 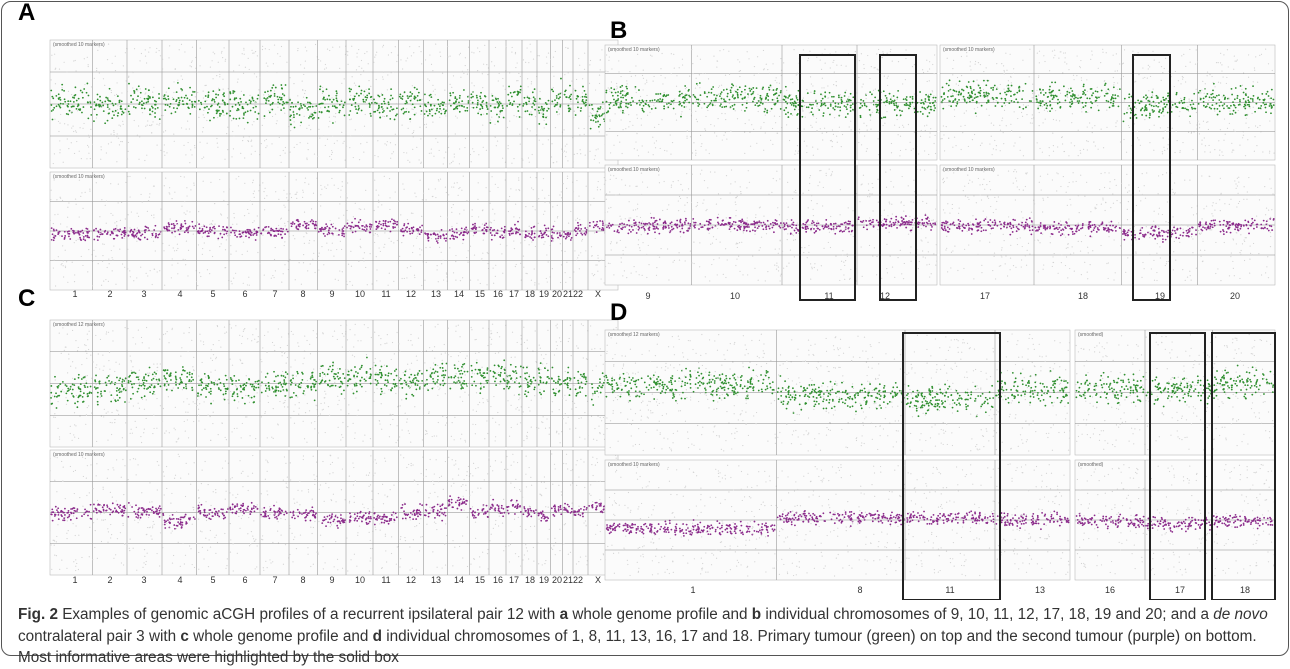 I want to click on chromosome-label: 21, so click(x=568, y=294).